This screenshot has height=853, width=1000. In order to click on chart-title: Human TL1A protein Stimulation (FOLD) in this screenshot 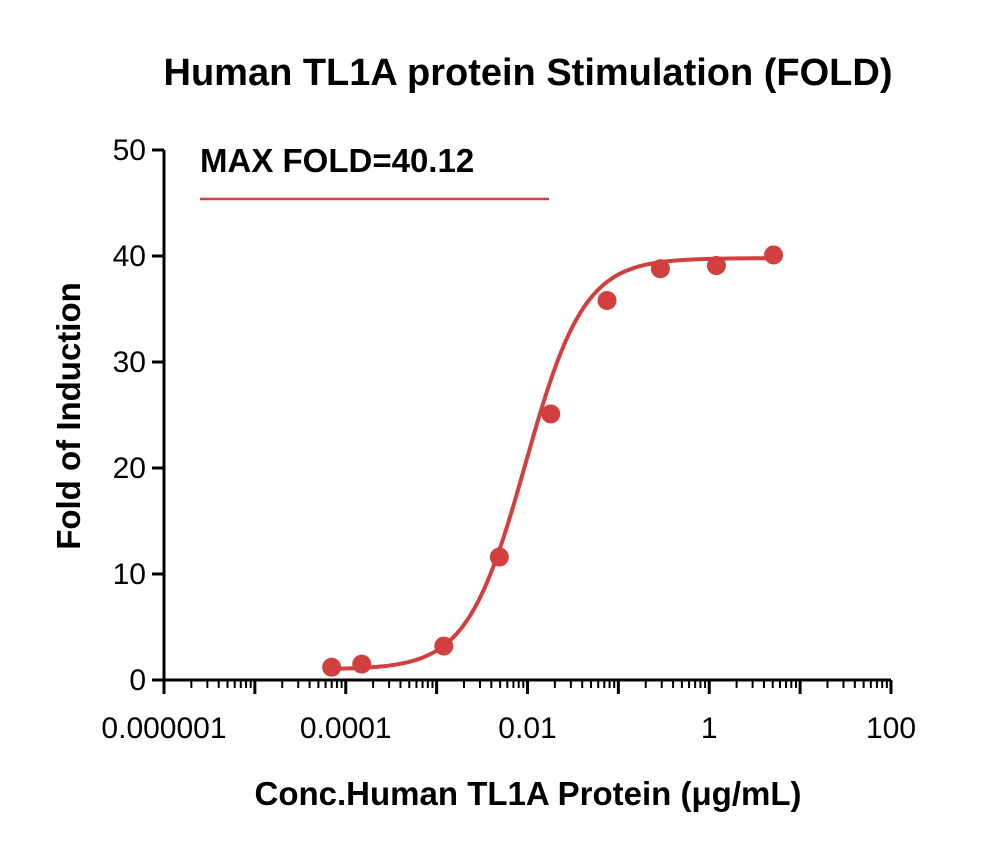, I will do `click(528, 73)`.